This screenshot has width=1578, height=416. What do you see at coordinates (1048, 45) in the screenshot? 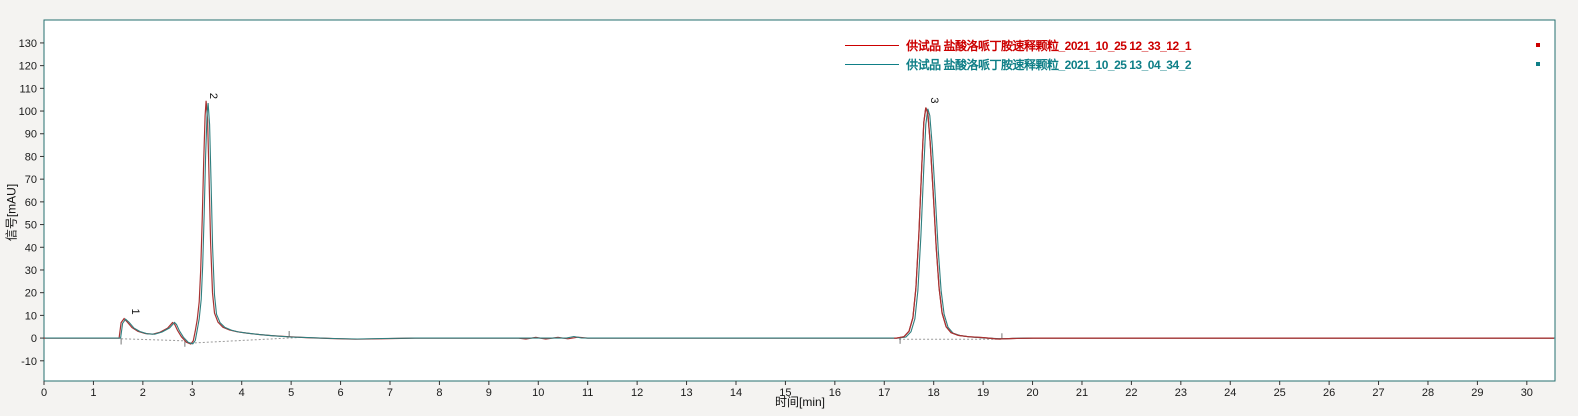
I see `legend-label: 供试品 盐酸洛哌丁胺速释颗粒_2021_10_25 12_33_12_1` at bounding box center [1048, 45].